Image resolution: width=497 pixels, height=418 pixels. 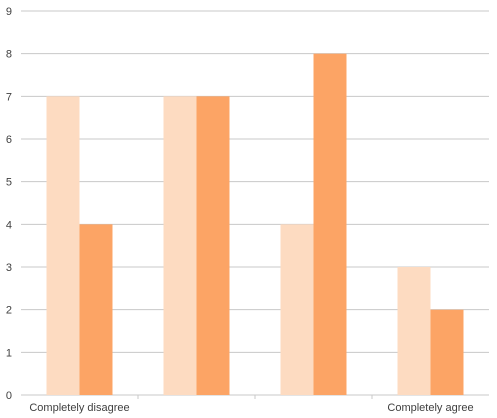 I want to click on y-tick-label: 2, so click(x=9, y=311).